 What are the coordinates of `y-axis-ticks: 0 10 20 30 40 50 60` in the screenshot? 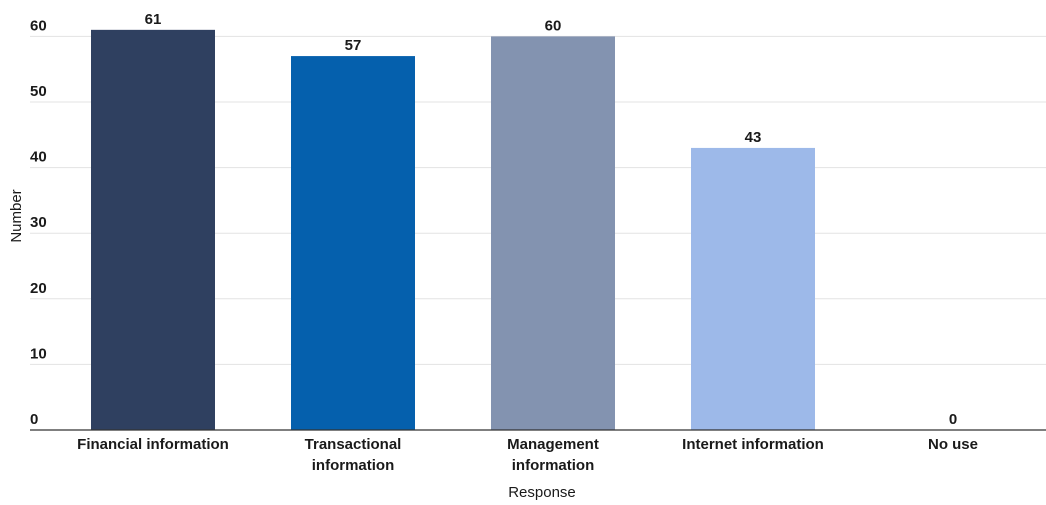 It's located at (38, 222).